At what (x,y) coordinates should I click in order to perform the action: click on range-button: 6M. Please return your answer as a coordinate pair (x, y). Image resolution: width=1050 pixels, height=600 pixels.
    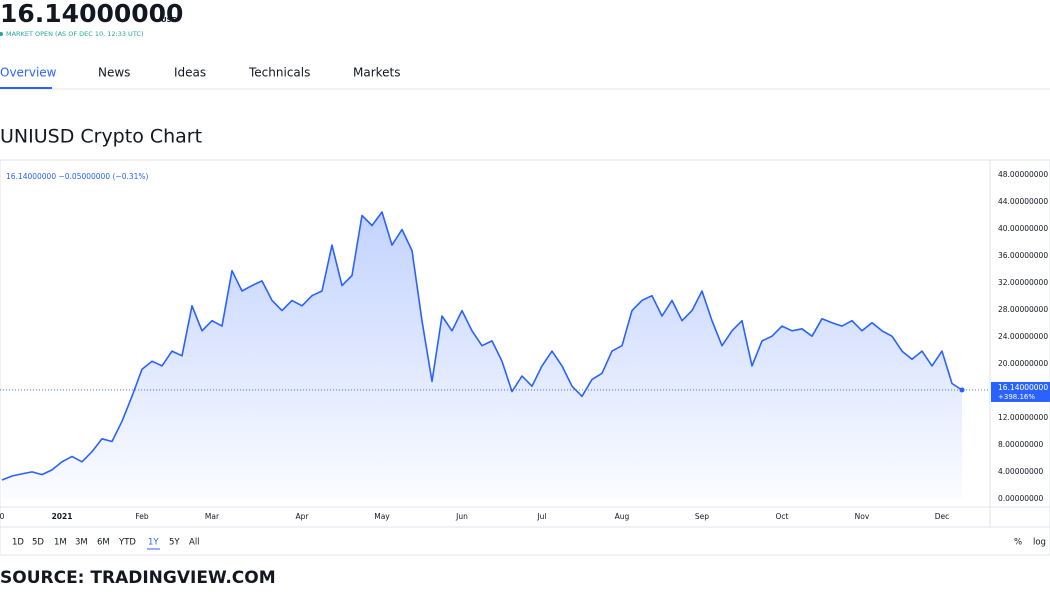
    Looking at the image, I should click on (103, 543).